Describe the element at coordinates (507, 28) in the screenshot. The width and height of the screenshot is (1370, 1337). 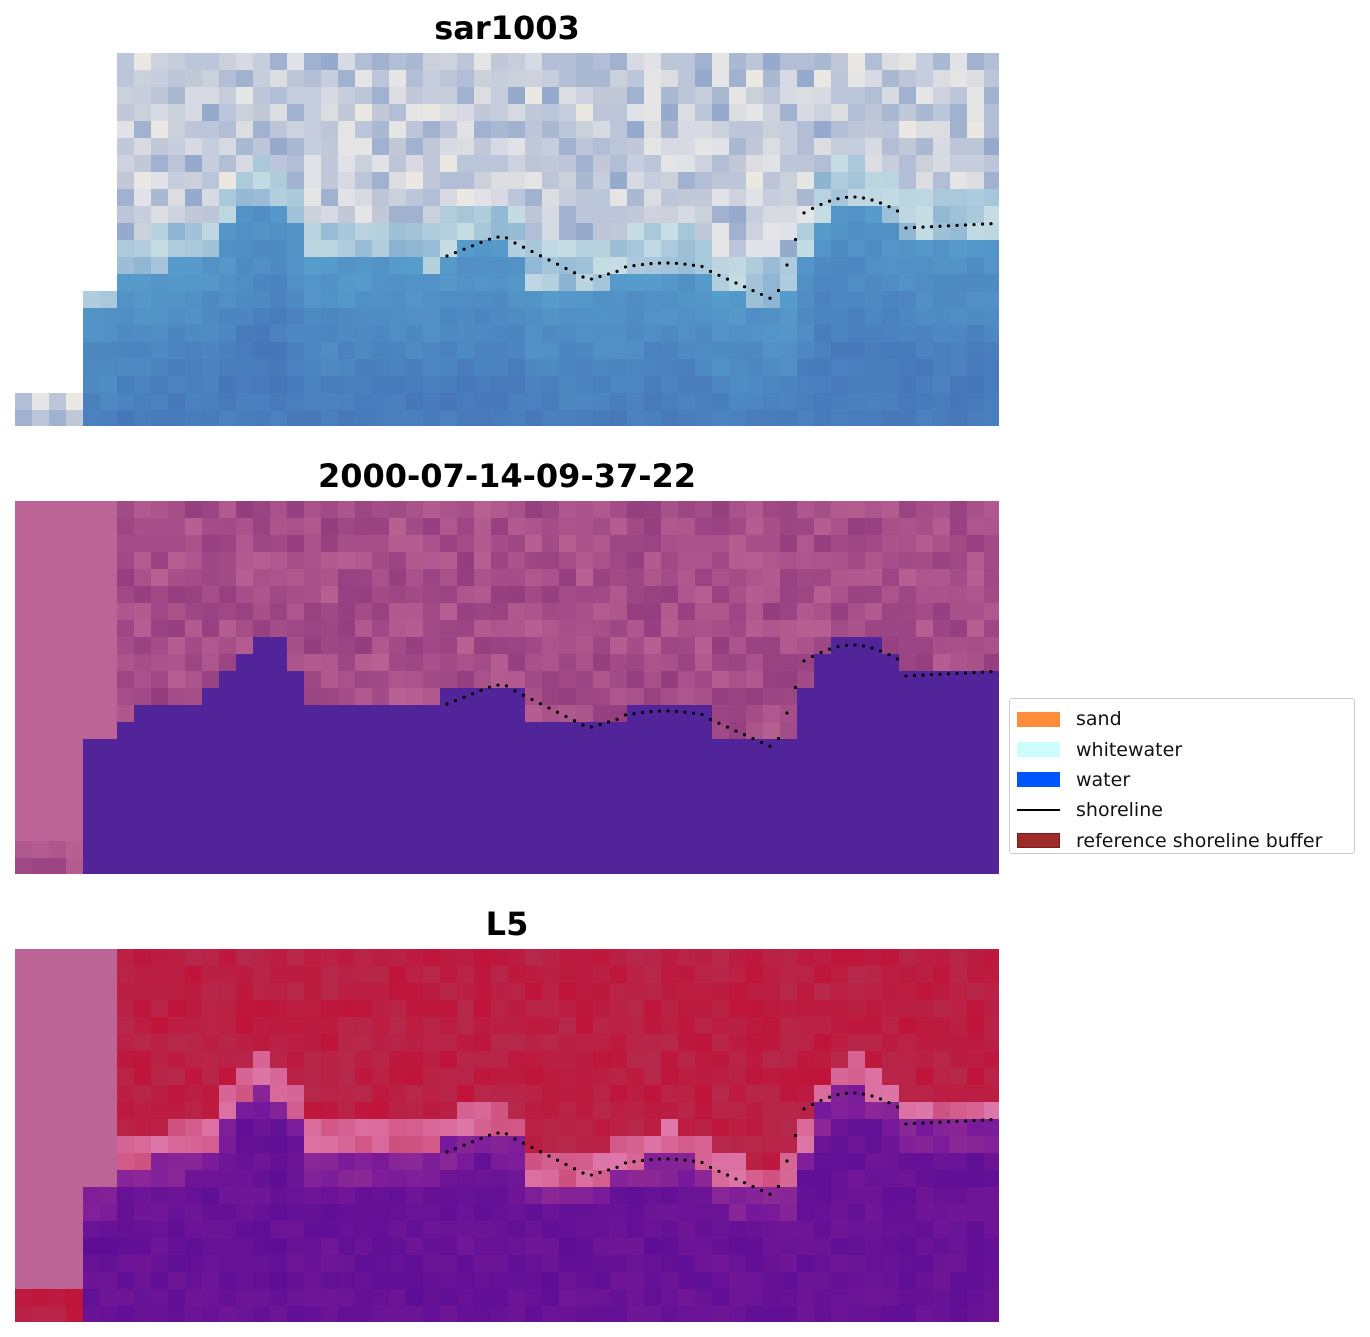
I see `panel-title-sar1003: sar1003` at that location.